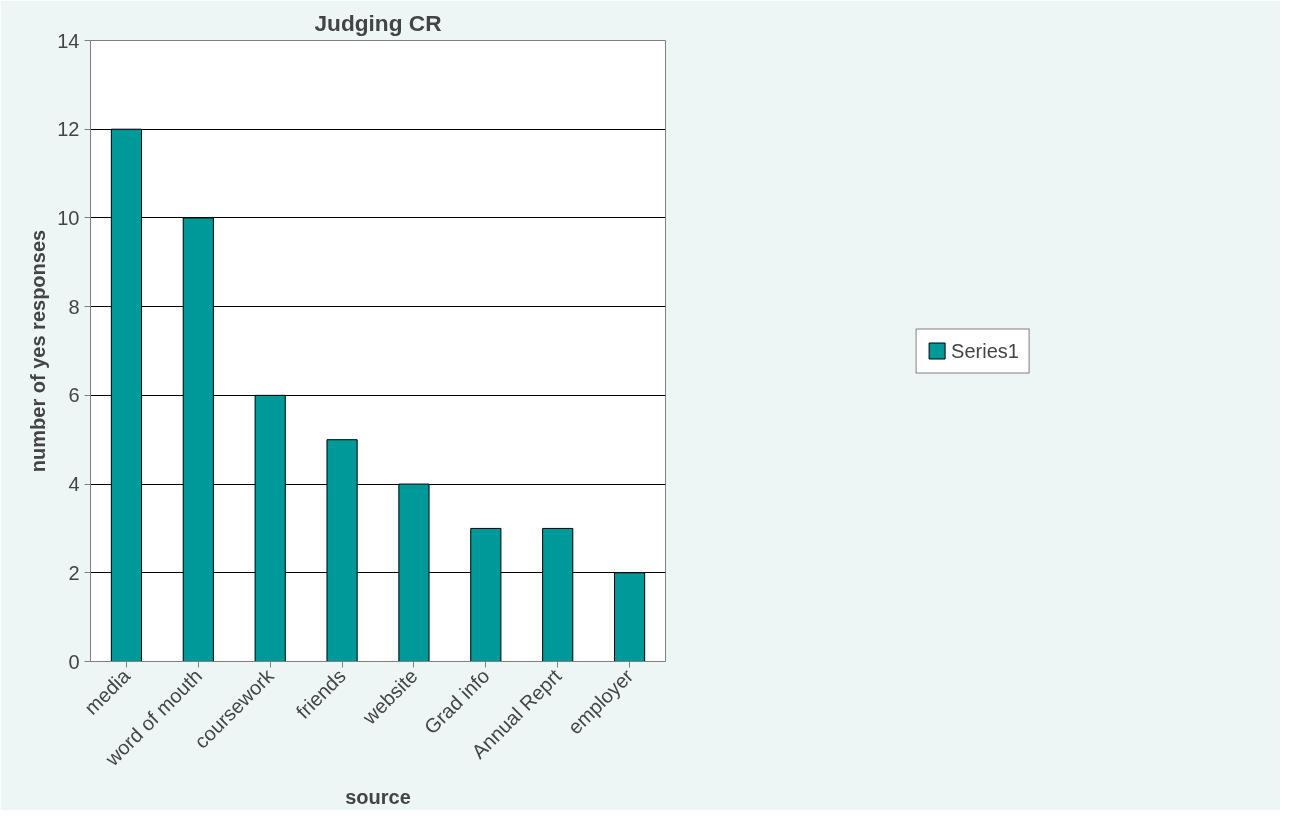 This screenshot has height=831, width=1301. I want to click on legend-label: Series1, so click(985, 350).